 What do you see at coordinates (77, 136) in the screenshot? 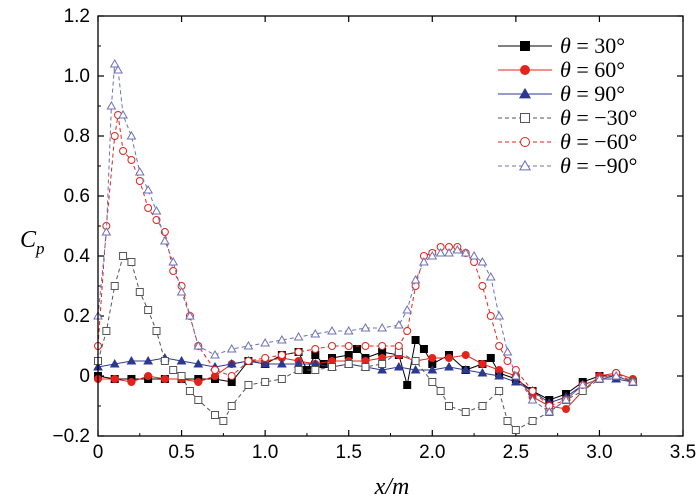
I see `y-tick-label: 0.8` at bounding box center [77, 136].